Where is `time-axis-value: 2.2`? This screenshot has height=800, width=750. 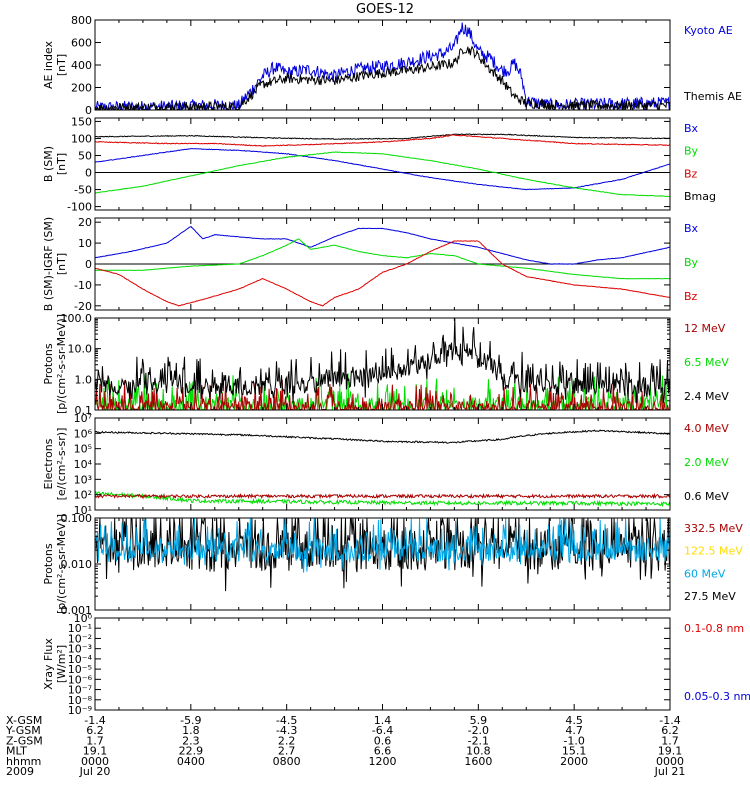 time-axis-value: 2.2 is located at coordinates (287, 740).